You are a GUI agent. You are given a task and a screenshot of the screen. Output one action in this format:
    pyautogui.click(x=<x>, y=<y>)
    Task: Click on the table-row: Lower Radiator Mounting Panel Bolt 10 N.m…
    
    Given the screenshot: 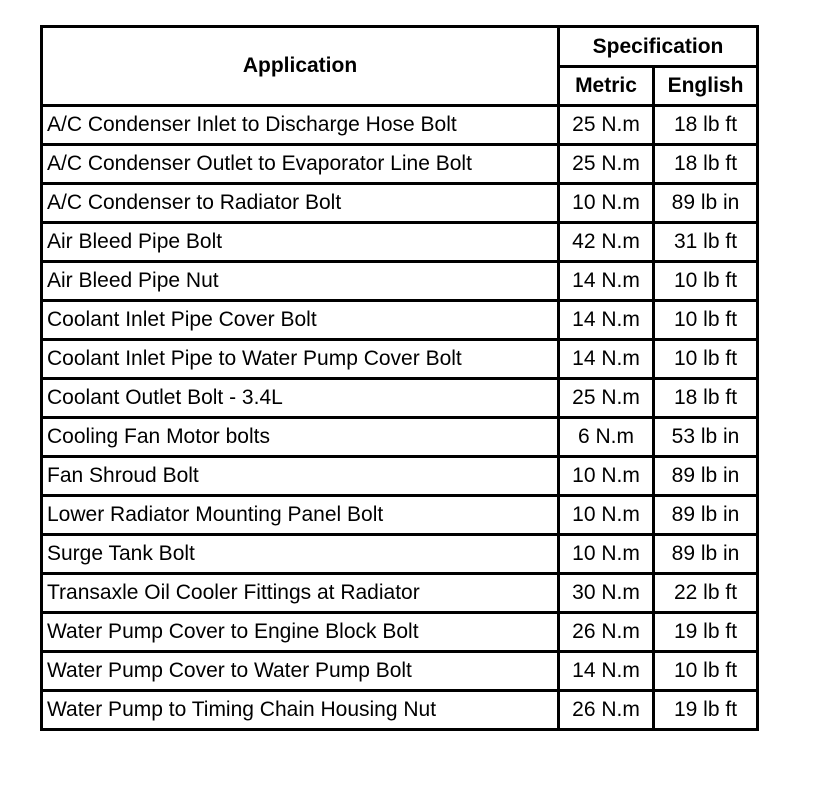 What is the action you would take?
    pyautogui.click(x=400, y=515)
    